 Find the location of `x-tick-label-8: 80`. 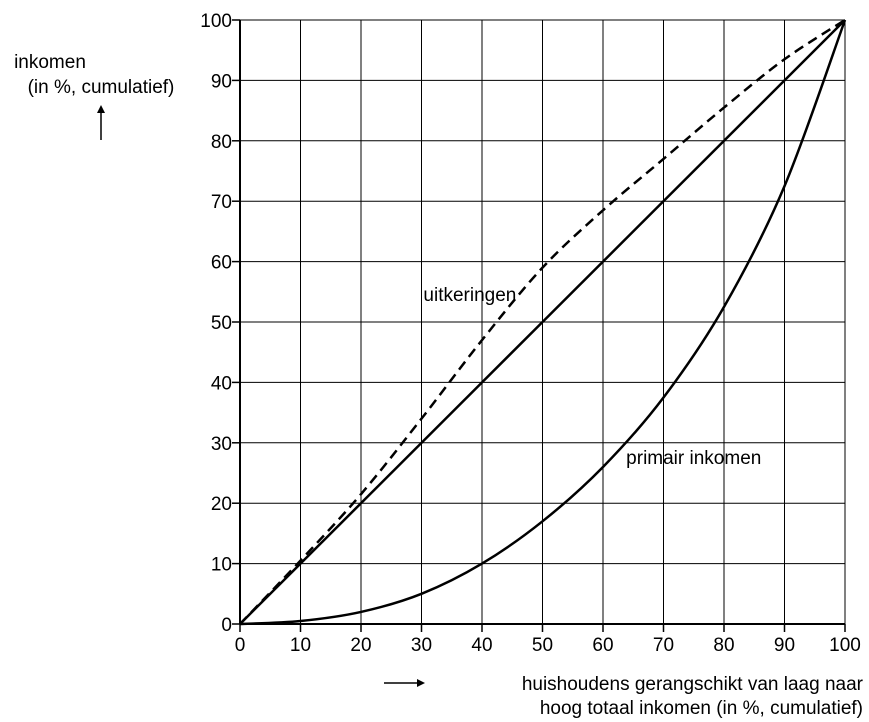

x-tick-label-8: 80 is located at coordinates (723, 645).